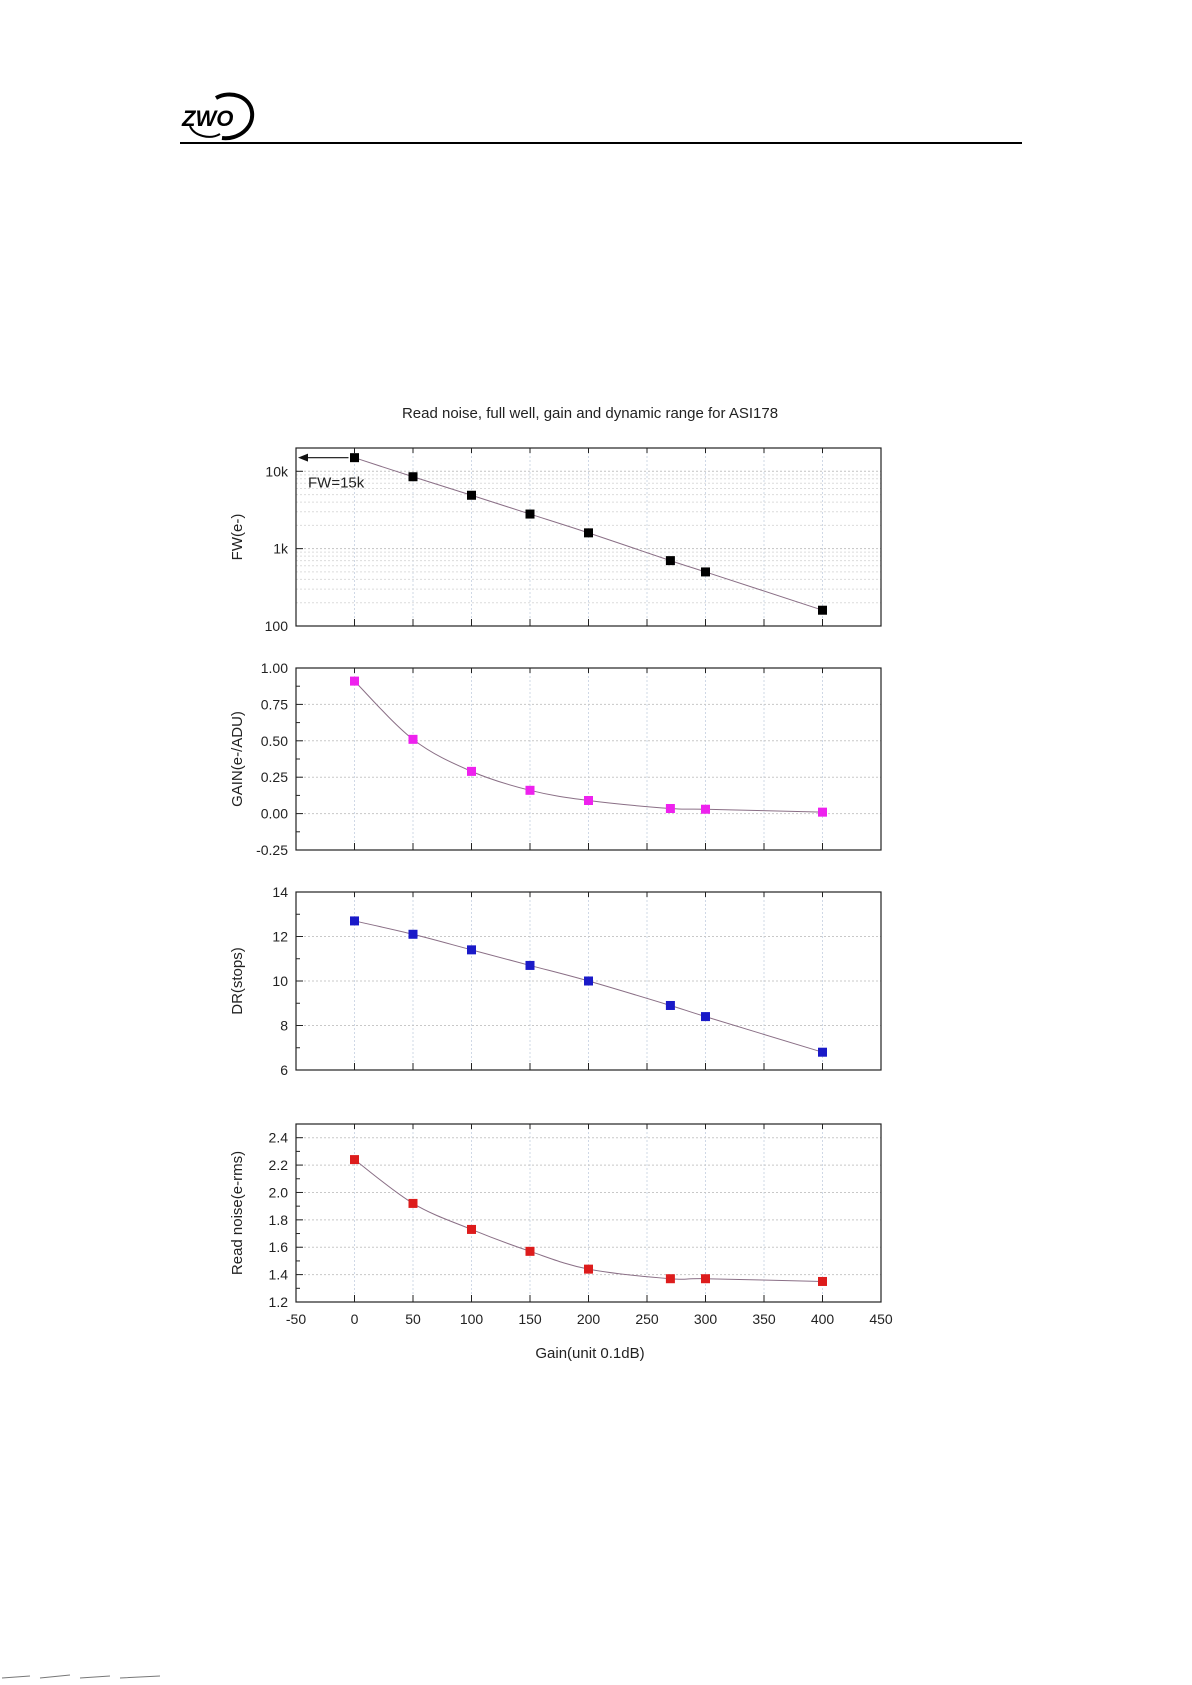 This screenshot has width=1192, height=1685. I want to click on y-tick-label: 0.50, so click(274, 741).